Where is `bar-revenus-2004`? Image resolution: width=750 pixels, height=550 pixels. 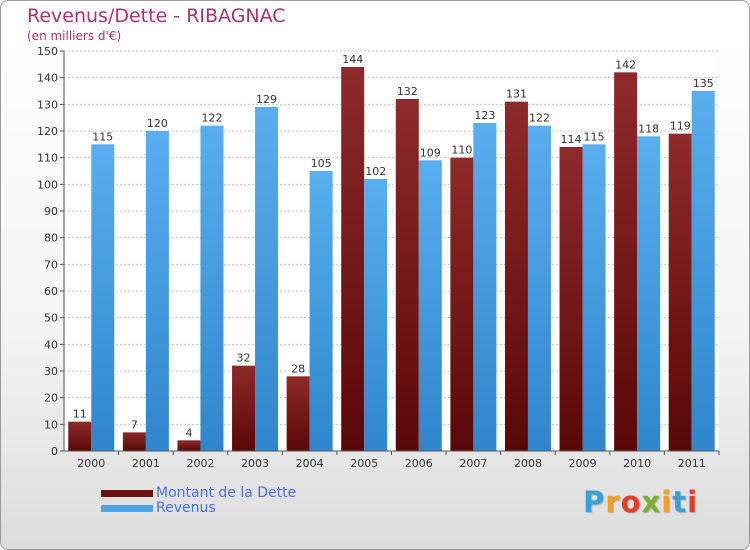
bar-revenus-2004 is located at coordinates (321, 311).